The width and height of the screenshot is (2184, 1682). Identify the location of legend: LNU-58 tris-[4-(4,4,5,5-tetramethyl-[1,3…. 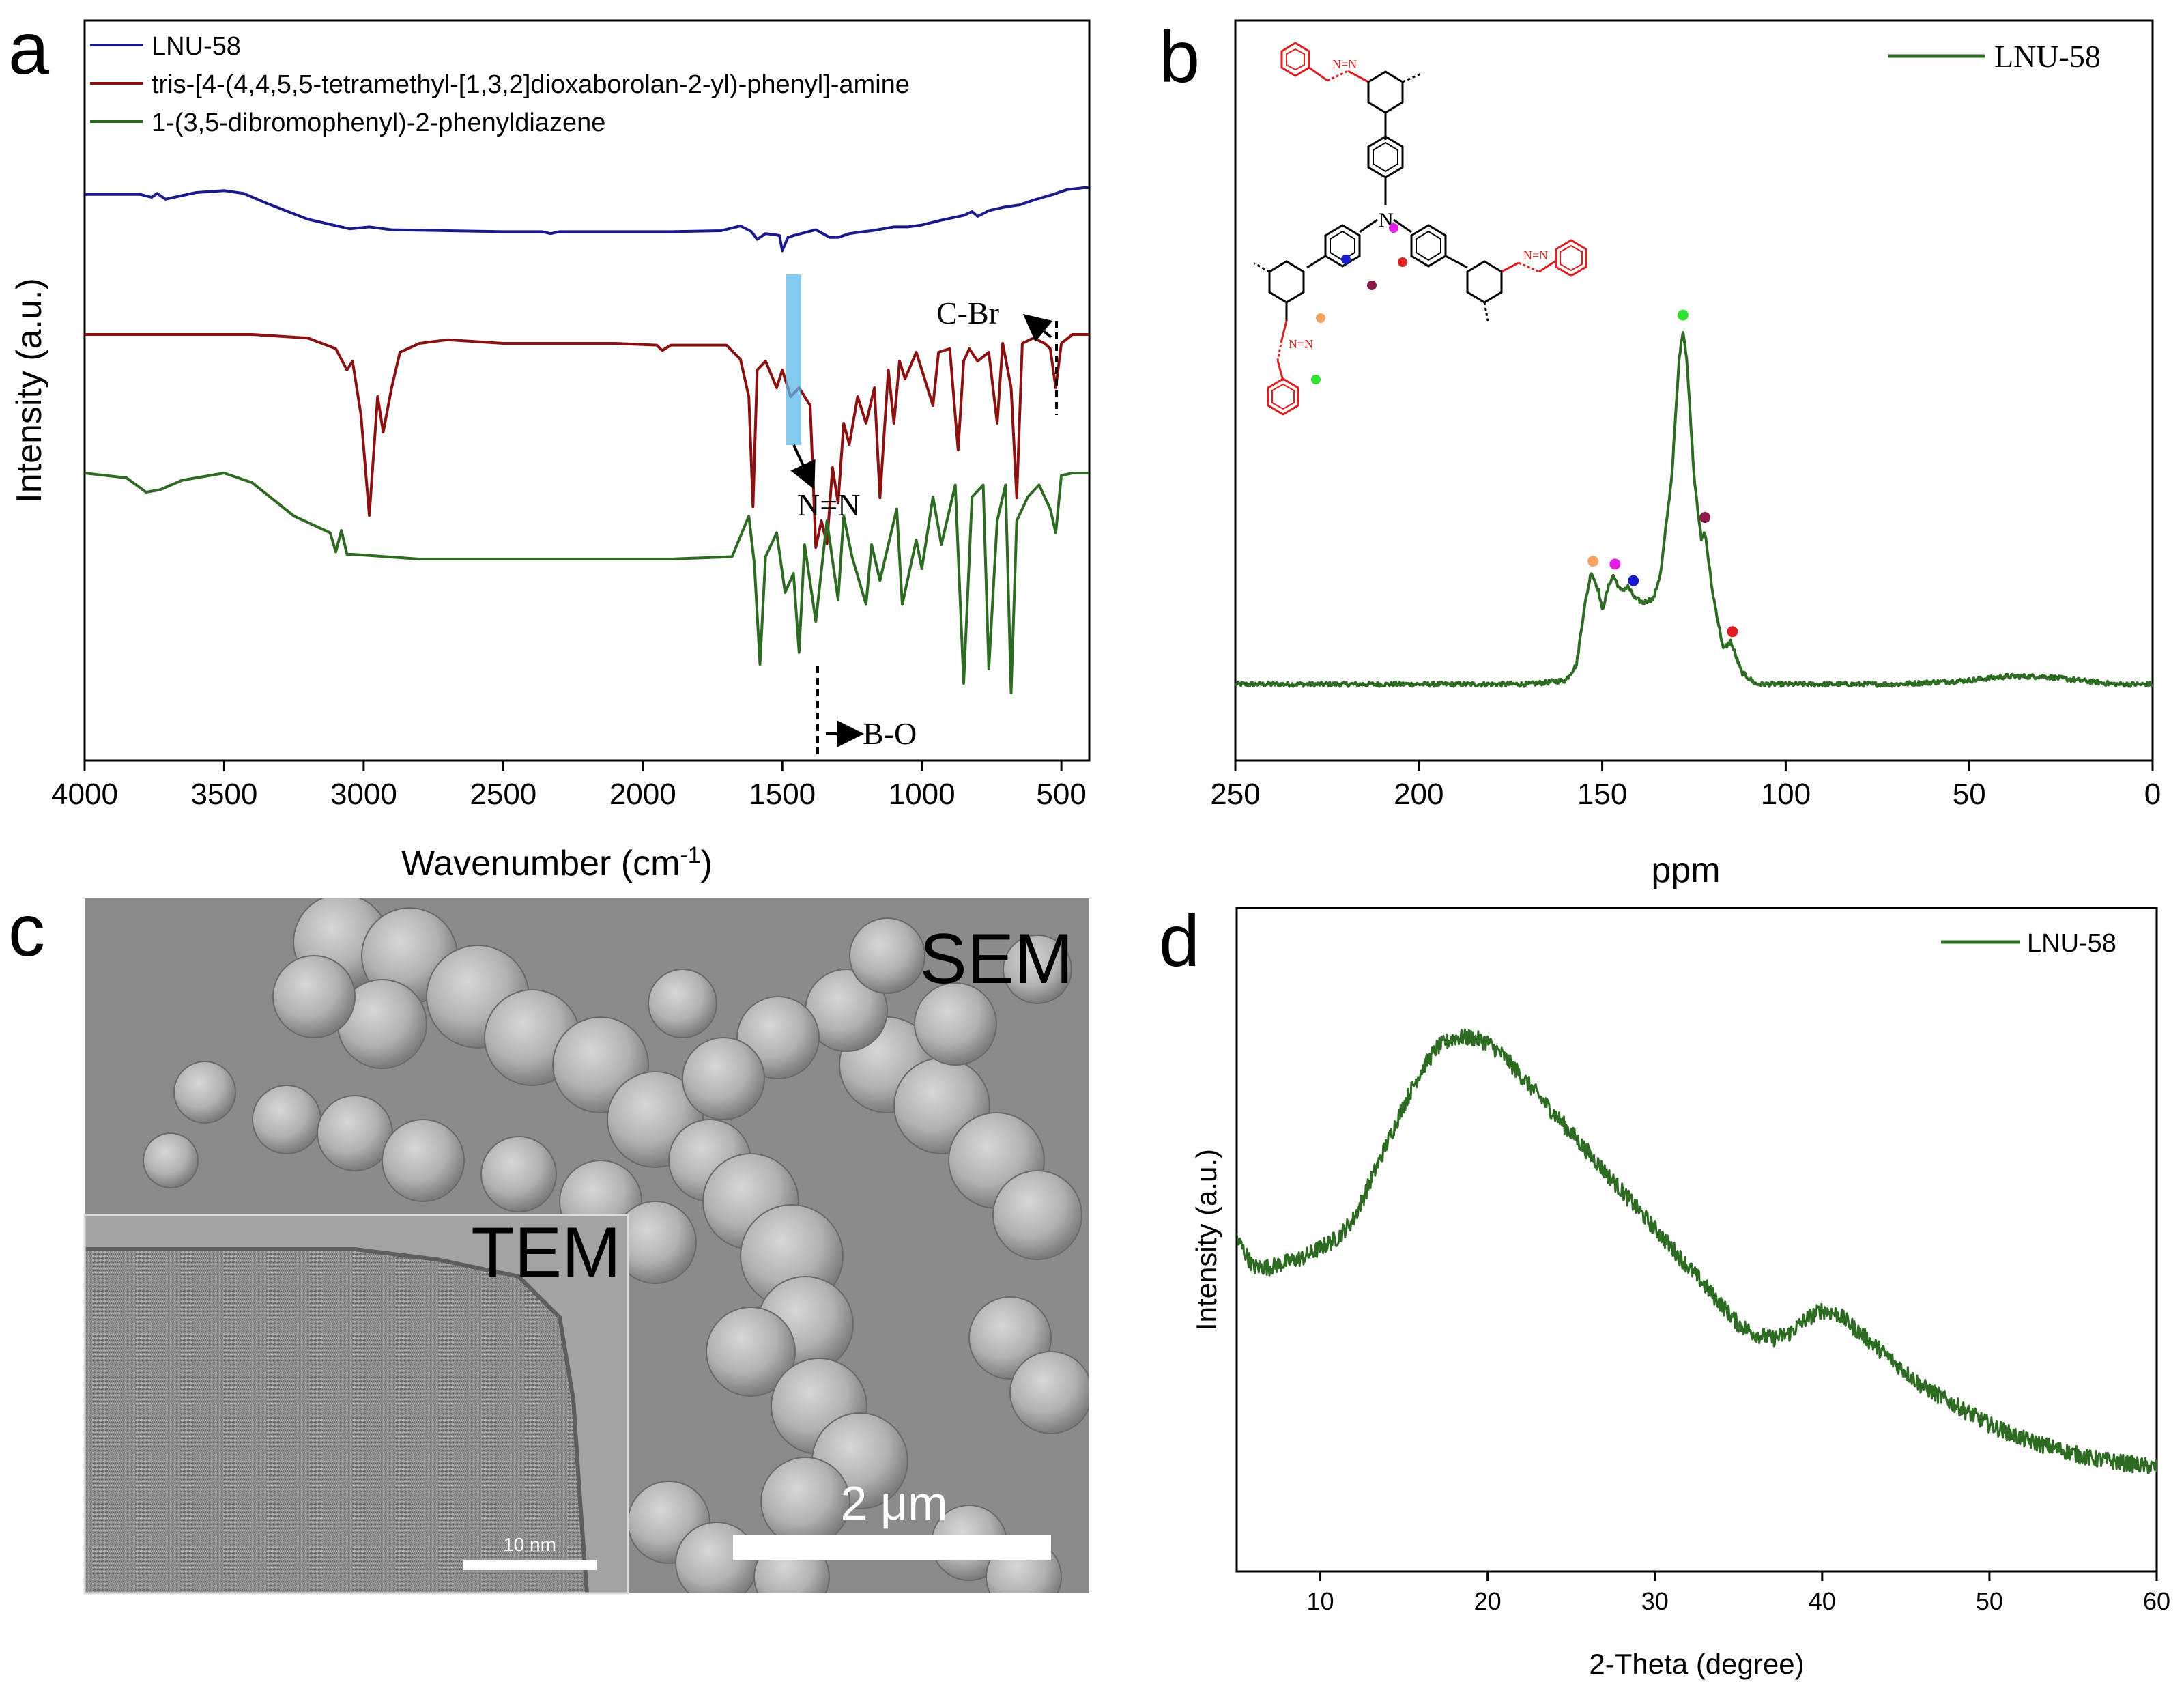
(500, 84).